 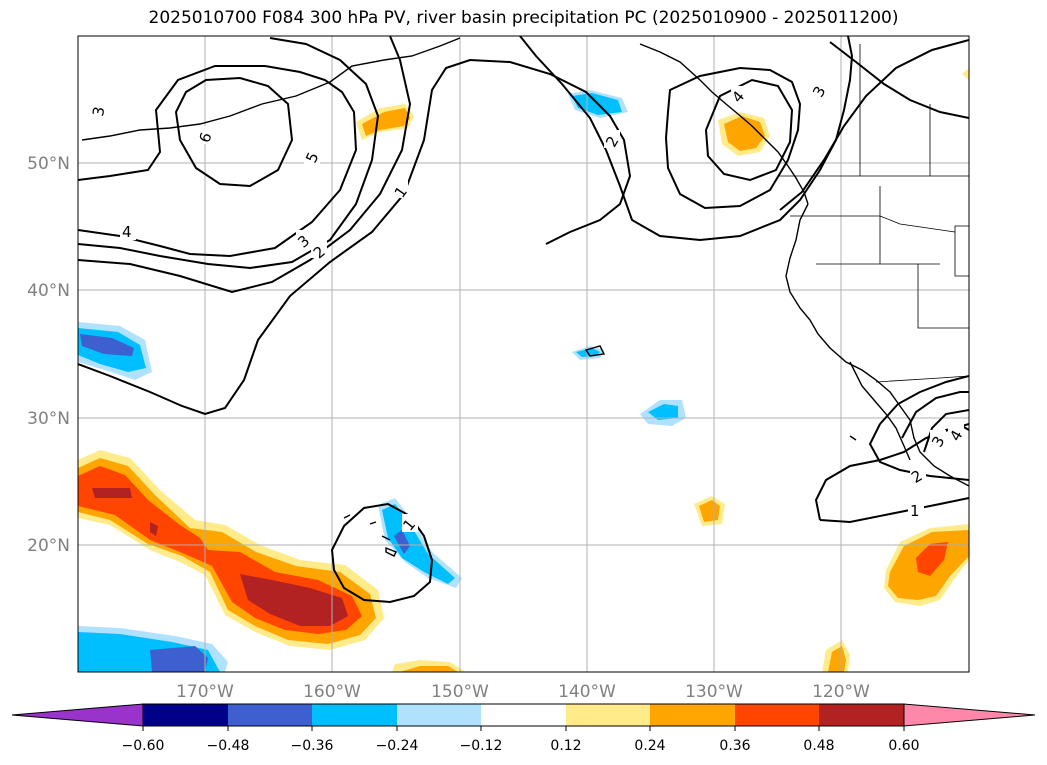 What do you see at coordinates (205, 692) in the screenshot?
I see `lon-label-170w: 170°W` at bounding box center [205, 692].